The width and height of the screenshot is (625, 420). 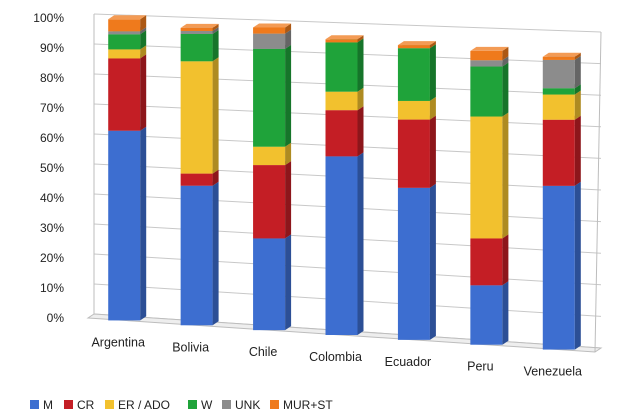 I want to click on legend-label: ER / ADO, so click(x=144, y=405).